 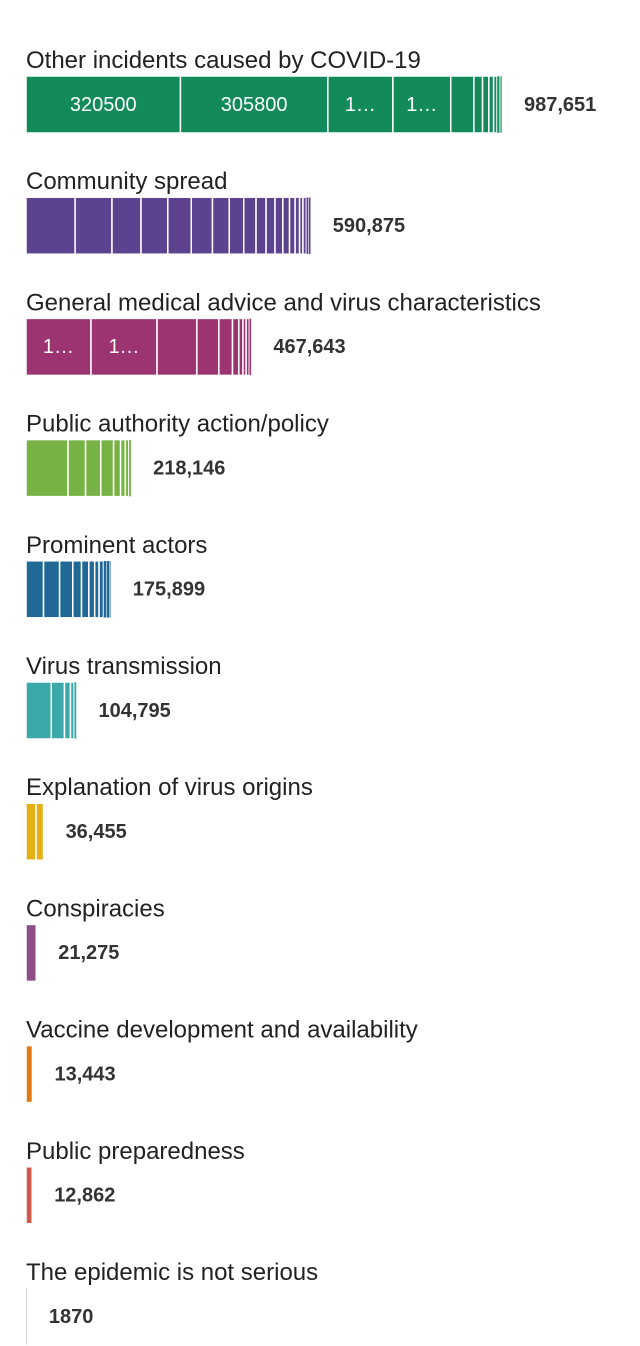 What do you see at coordinates (84, 1196) in the screenshot?
I see `total-label: 12,862` at bounding box center [84, 1196].